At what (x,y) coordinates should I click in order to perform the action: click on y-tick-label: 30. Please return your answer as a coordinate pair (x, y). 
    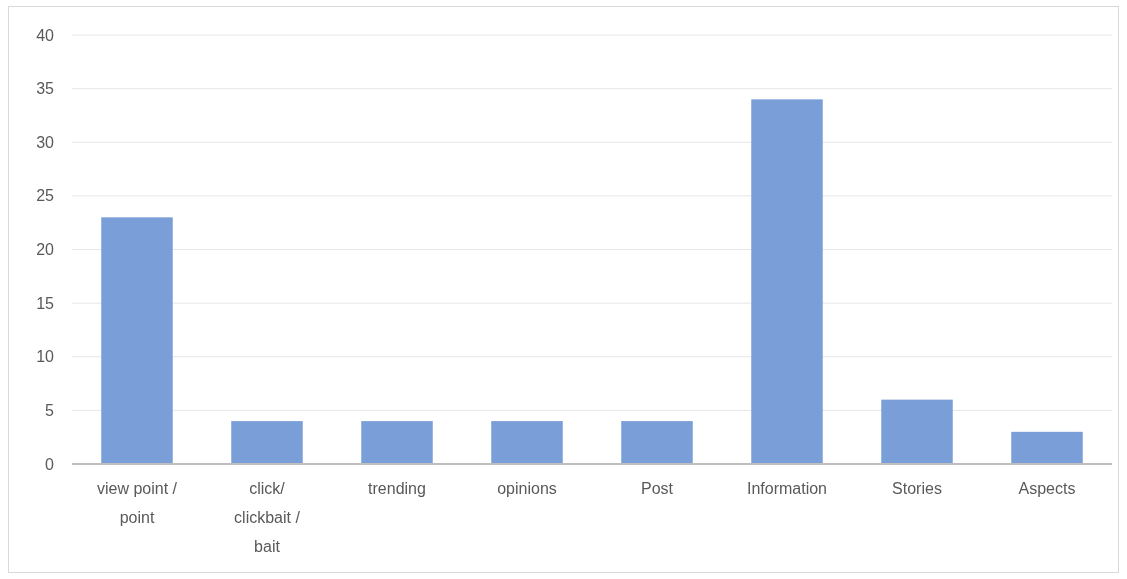
    Looking at the image, I should click on (45, 142).